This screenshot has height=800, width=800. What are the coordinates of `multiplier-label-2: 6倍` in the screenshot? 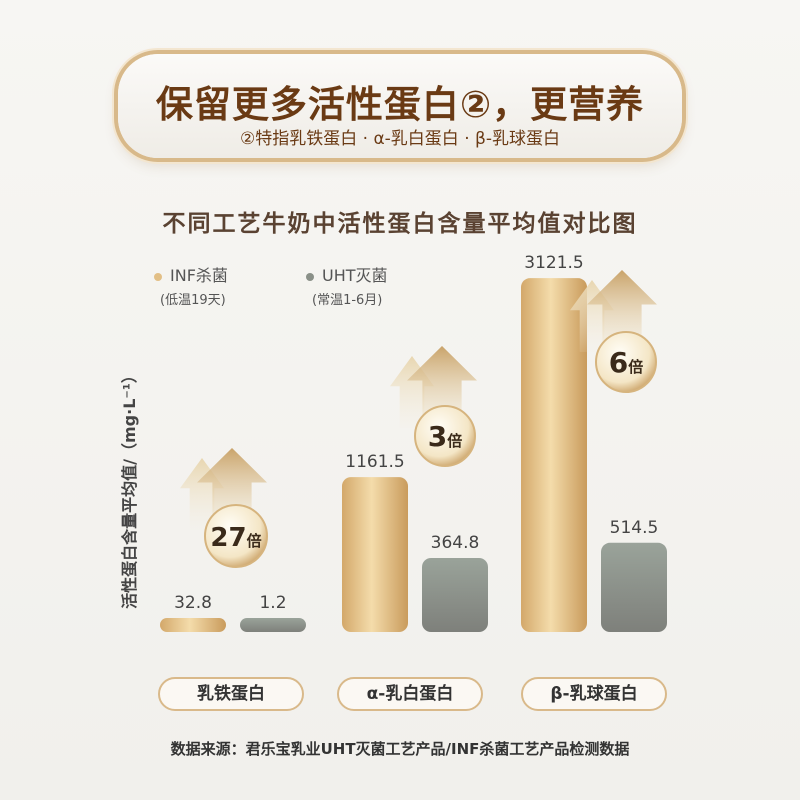 It's located at (626, 362).